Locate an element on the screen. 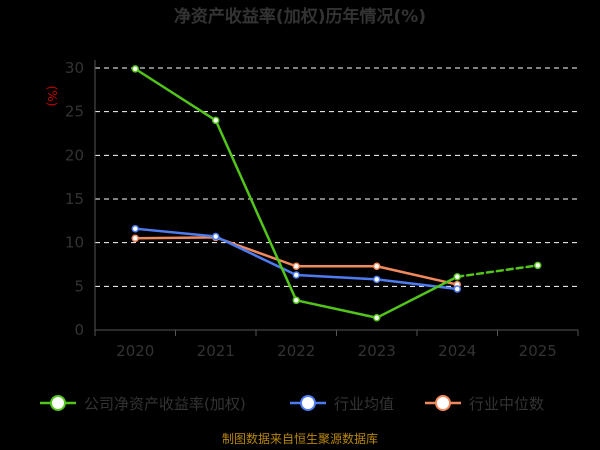 The image size is (600, 450). y-tick-label: 5 is located at coordinates (79, 286).